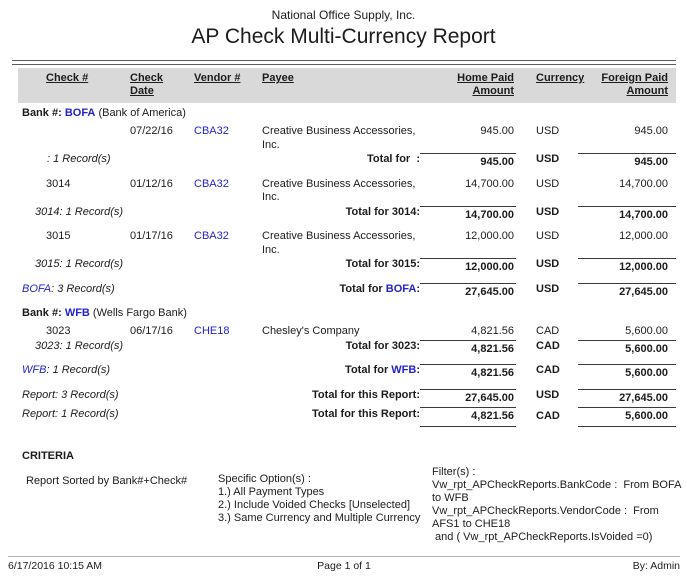 The height and width of the screenshot is (583, 687). Describe the element at coordinates (634, 84) in the screenshot. I see `column-header-foreign-paid: Foreign Paid Amount` at that location.